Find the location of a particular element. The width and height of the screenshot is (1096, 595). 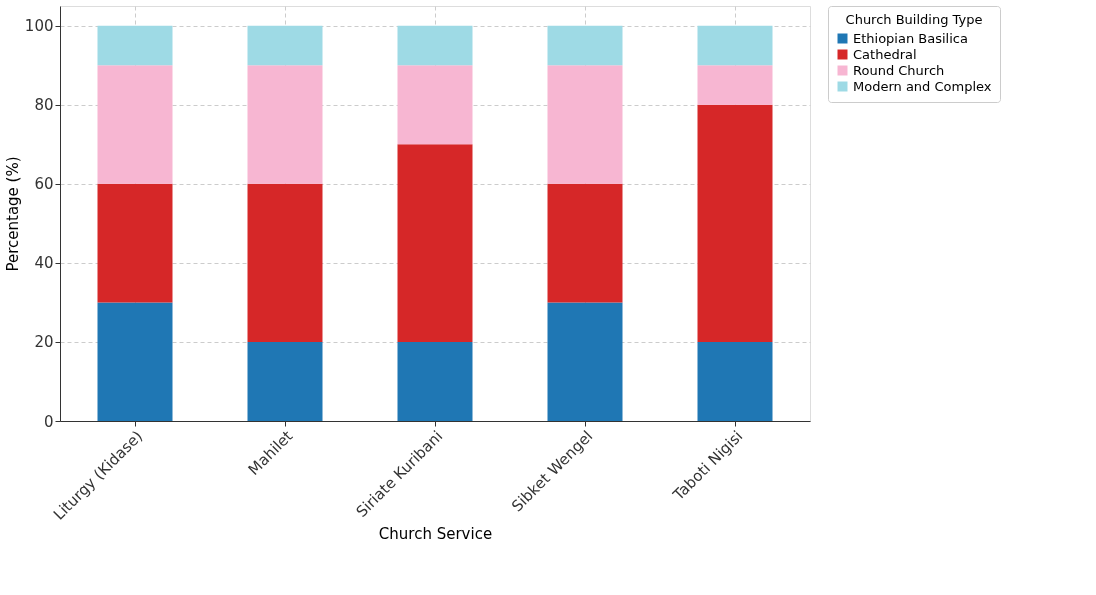

y-tick-label: 40 is located at coordinates (44, 263).